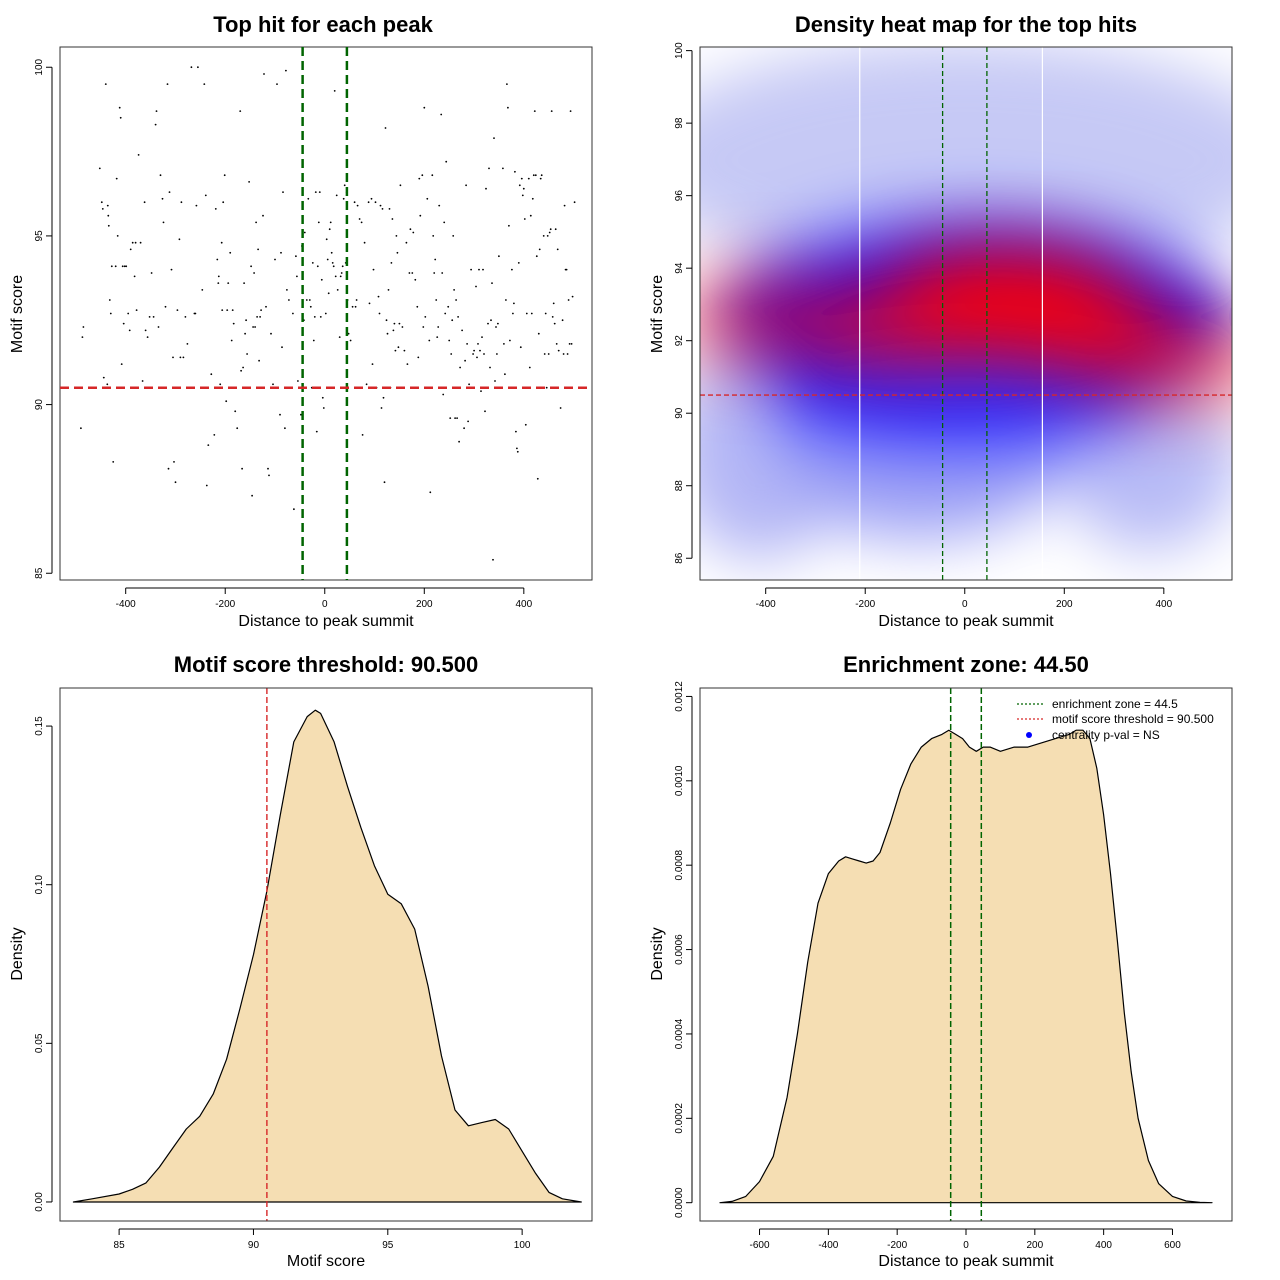 This screenshot has width=1280, height=1280. Describe the element at coordinates (39, 726) in the screenshot. I see `score-density-y-tick-label: 0.15` at that location.